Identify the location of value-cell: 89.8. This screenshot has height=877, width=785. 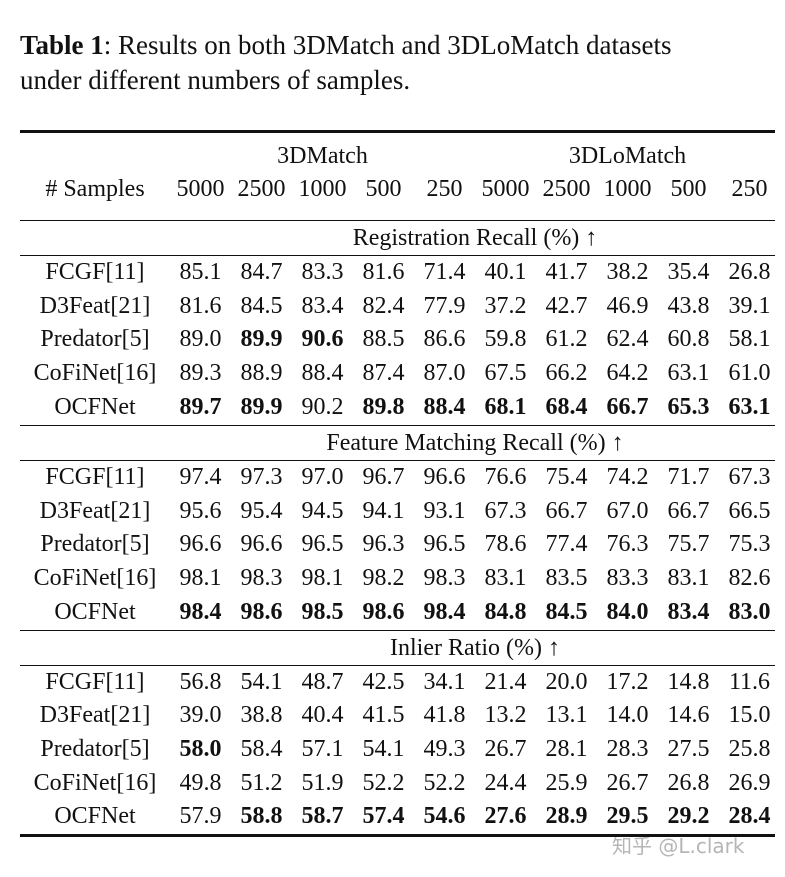
(383, 406).